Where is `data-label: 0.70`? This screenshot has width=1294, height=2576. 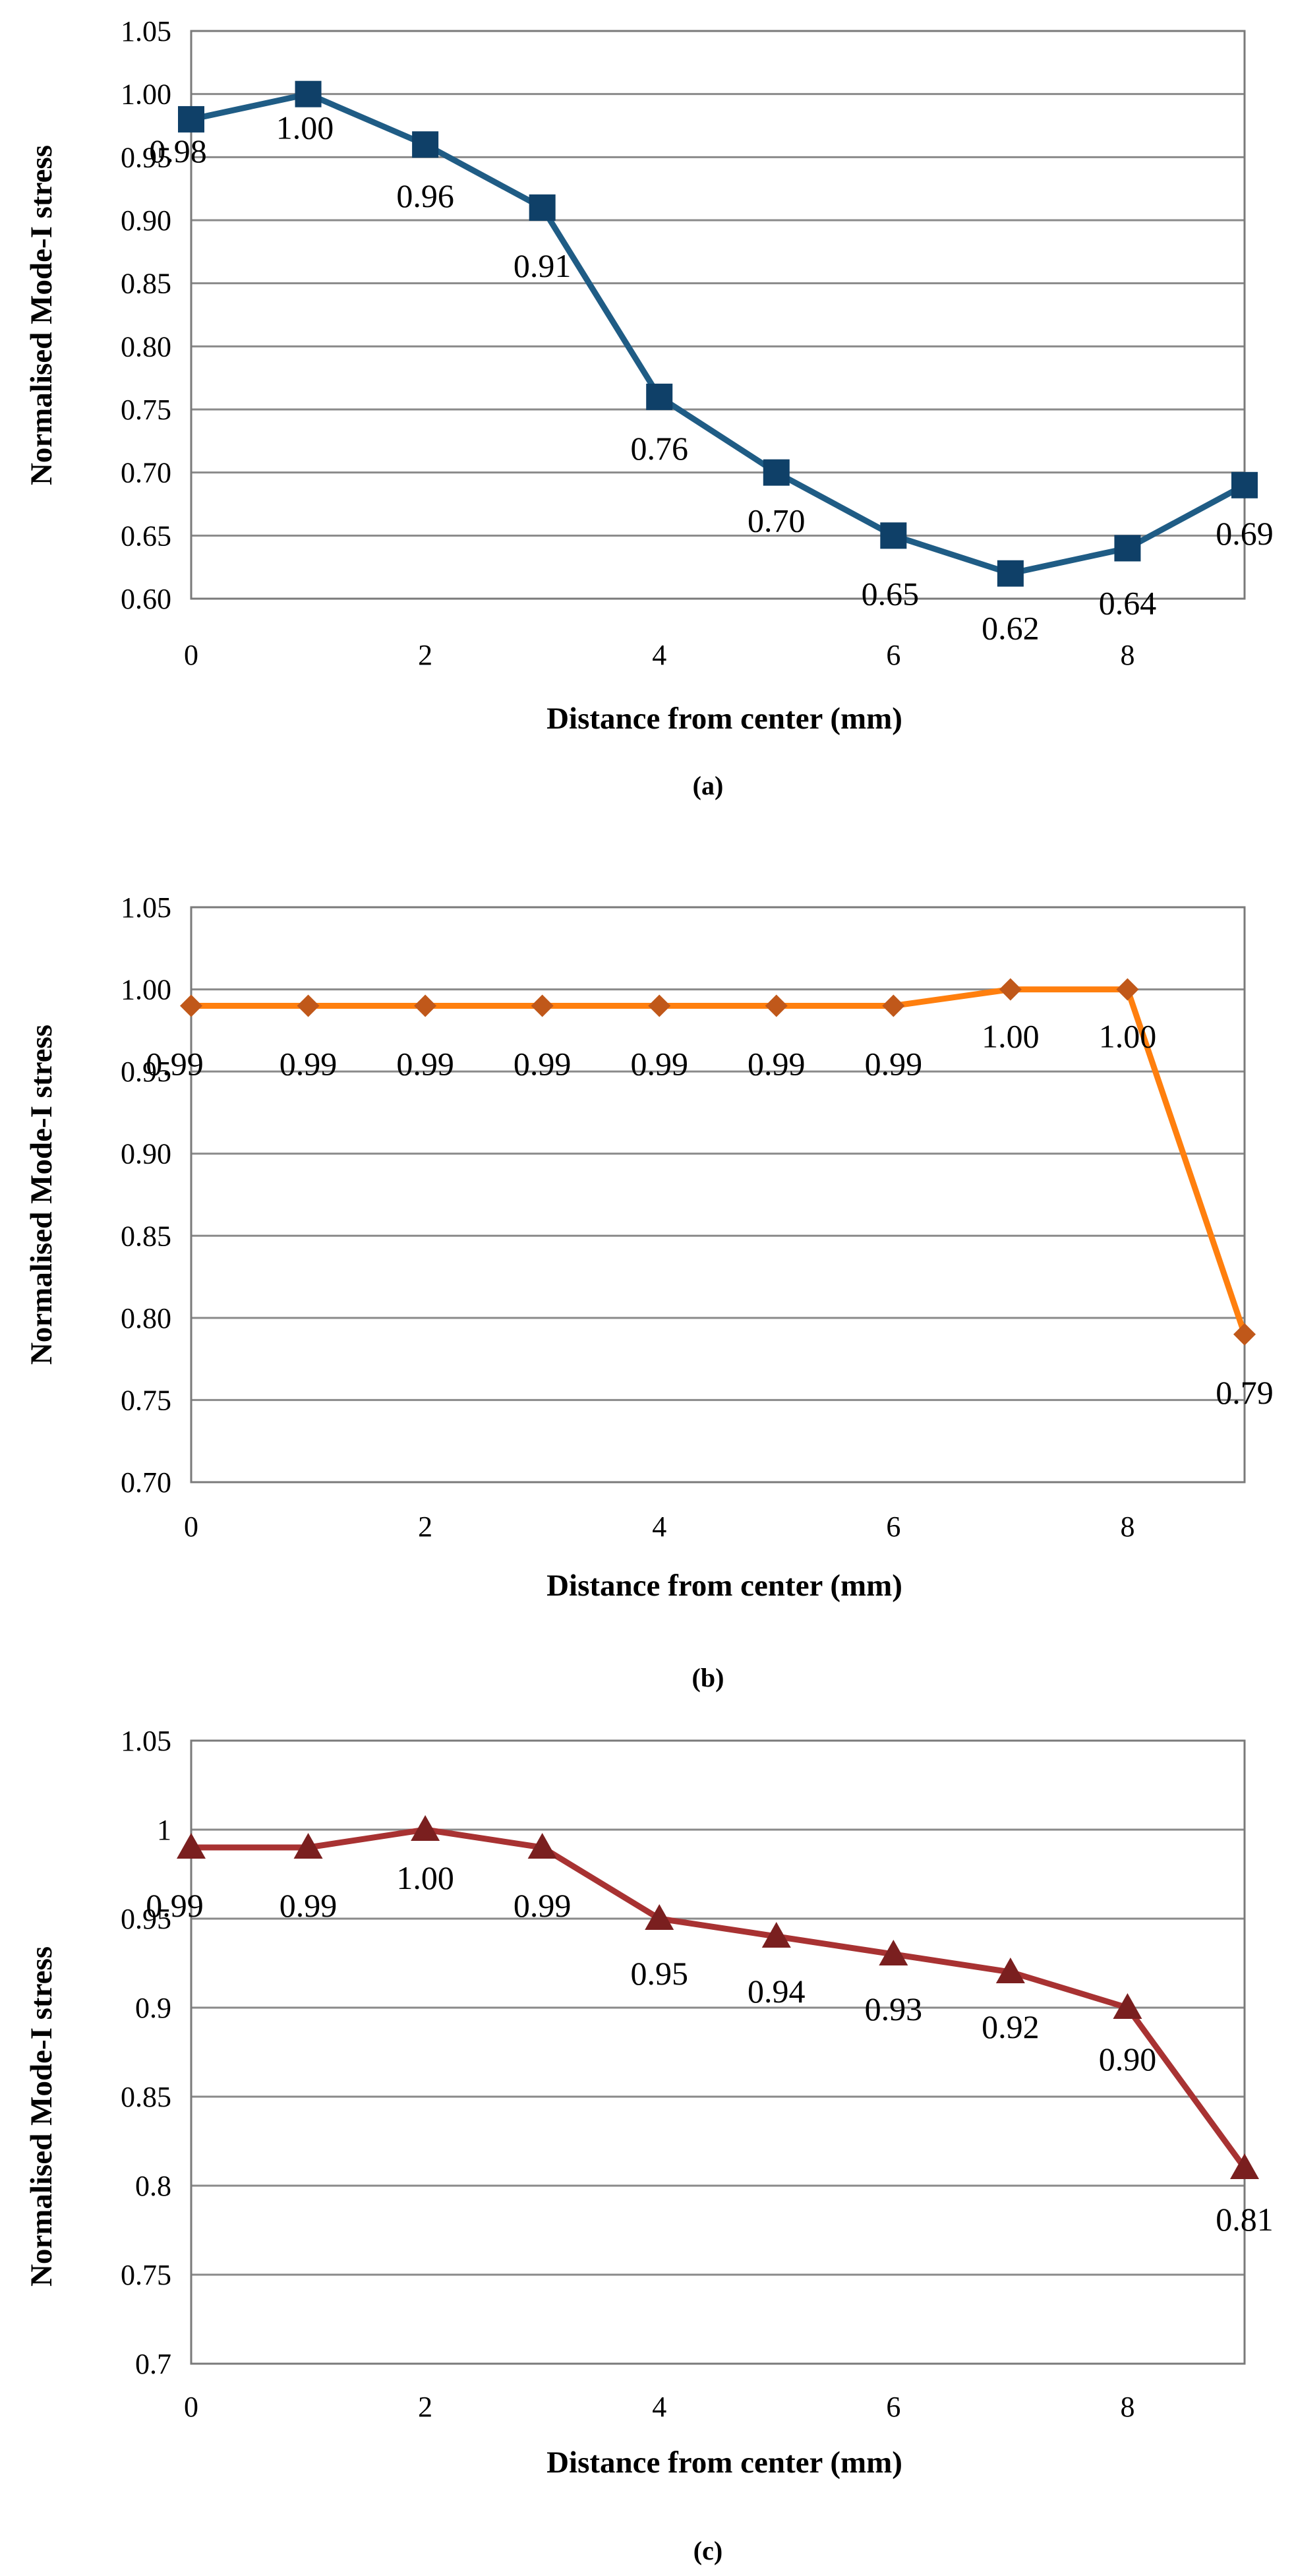
data-label: 0.70 is located at coordinates (777, 520).